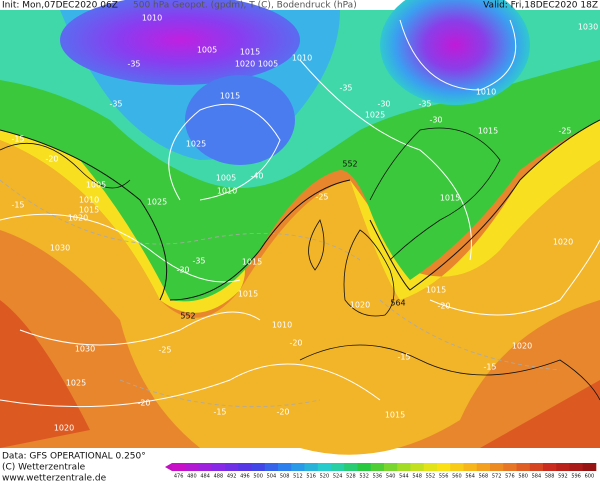 The image size is (600, 486). Describe the element at coordinates (470, 477) in the screenshot. I see `colorbar-tick-label: 564` at that location.